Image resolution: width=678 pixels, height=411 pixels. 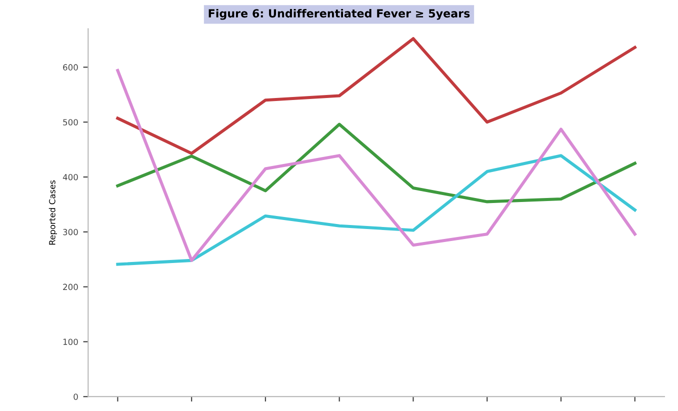 I want to click on y-tick-label: 200, so click(x=70, y=287).